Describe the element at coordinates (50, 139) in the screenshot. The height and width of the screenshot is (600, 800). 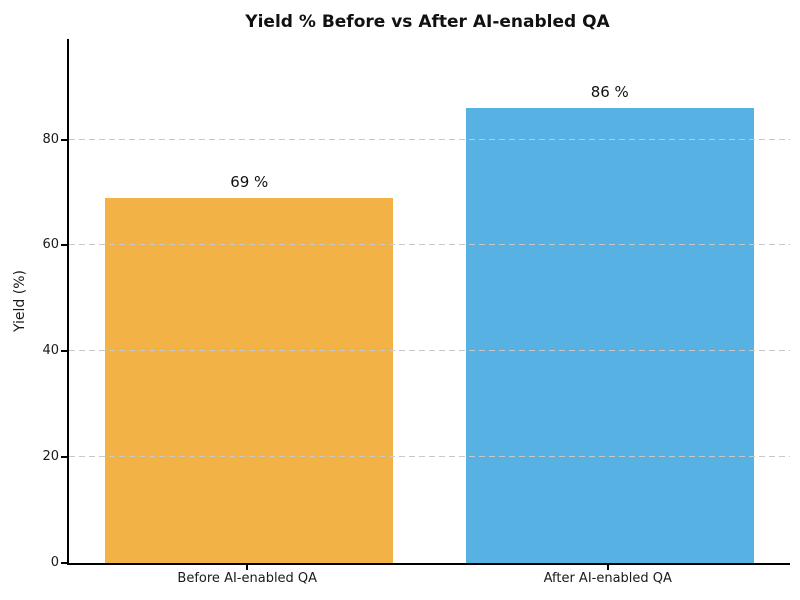
I see `y-tick-label: 80` at that location.